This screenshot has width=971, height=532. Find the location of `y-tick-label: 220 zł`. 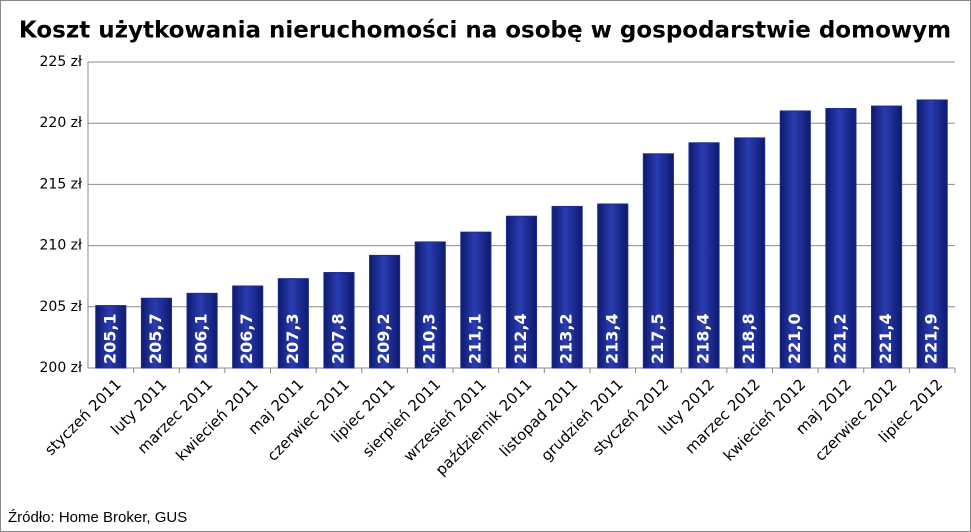

y-tick-label: 220 zł is located at coordinates (61, 123).